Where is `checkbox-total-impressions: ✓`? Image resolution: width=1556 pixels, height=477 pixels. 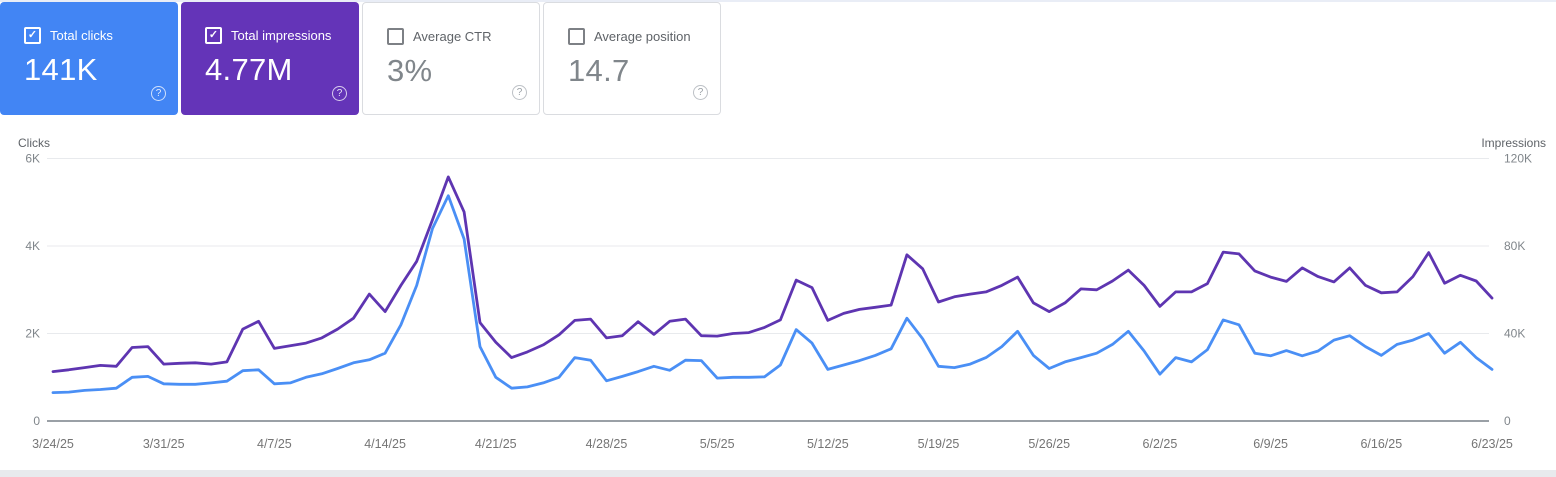 checkbox-total-impressions: ✓ is located at coordinates (213, 35).